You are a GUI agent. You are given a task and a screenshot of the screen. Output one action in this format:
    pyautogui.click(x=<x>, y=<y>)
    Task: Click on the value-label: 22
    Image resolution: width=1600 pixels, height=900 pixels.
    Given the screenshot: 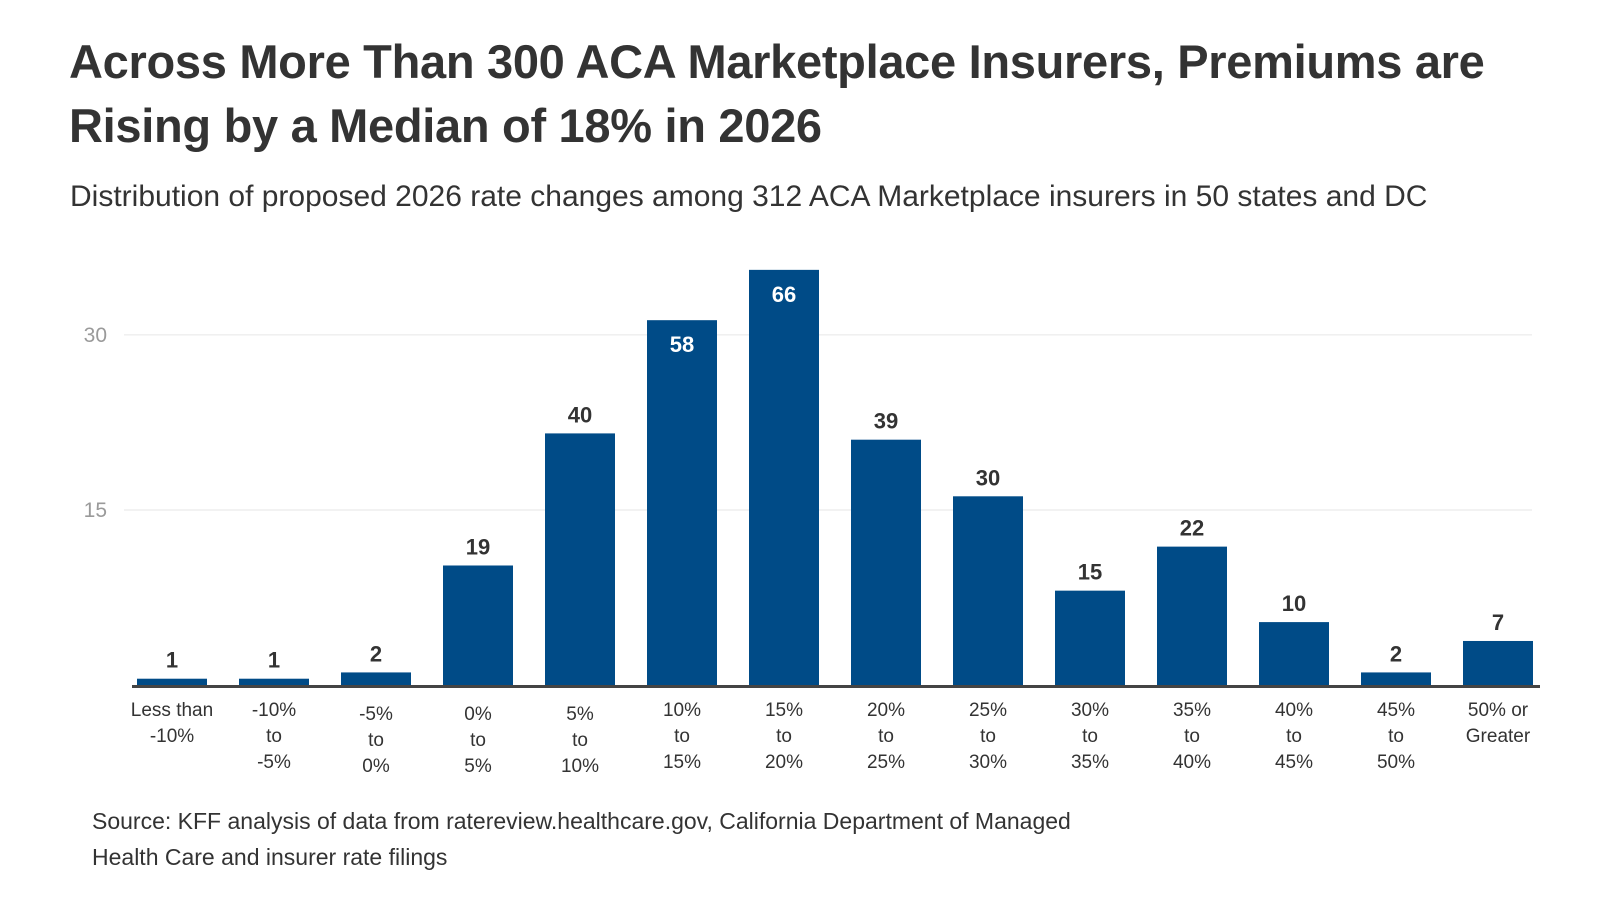 What is the action you would take?
    pyautogui.click(x=1192, y=528)
    